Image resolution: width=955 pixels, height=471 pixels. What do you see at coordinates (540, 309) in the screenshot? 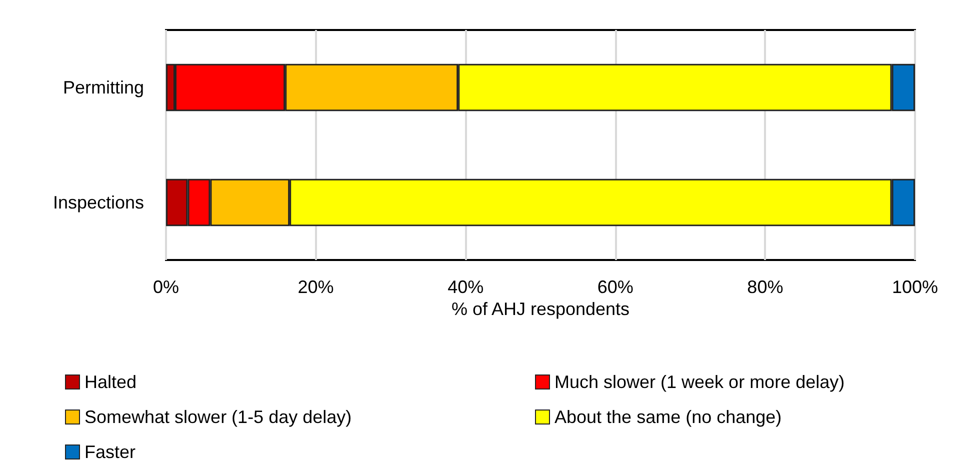
I see `x-axis-title: % of AHJ respondents` at bounding box center [540, 309].